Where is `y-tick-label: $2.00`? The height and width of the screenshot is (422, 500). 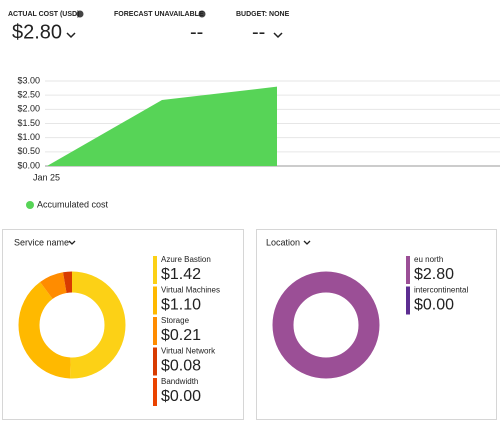 y-tick-label: $2.00 is located at coordinates (28, 109).